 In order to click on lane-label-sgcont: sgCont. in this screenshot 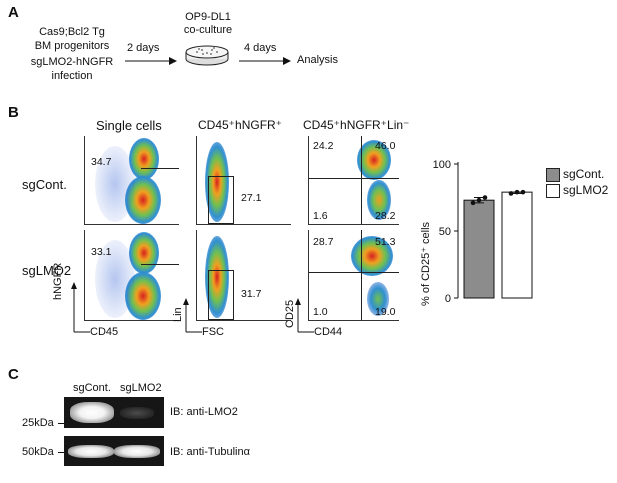, I will do `click(92, 388)`.